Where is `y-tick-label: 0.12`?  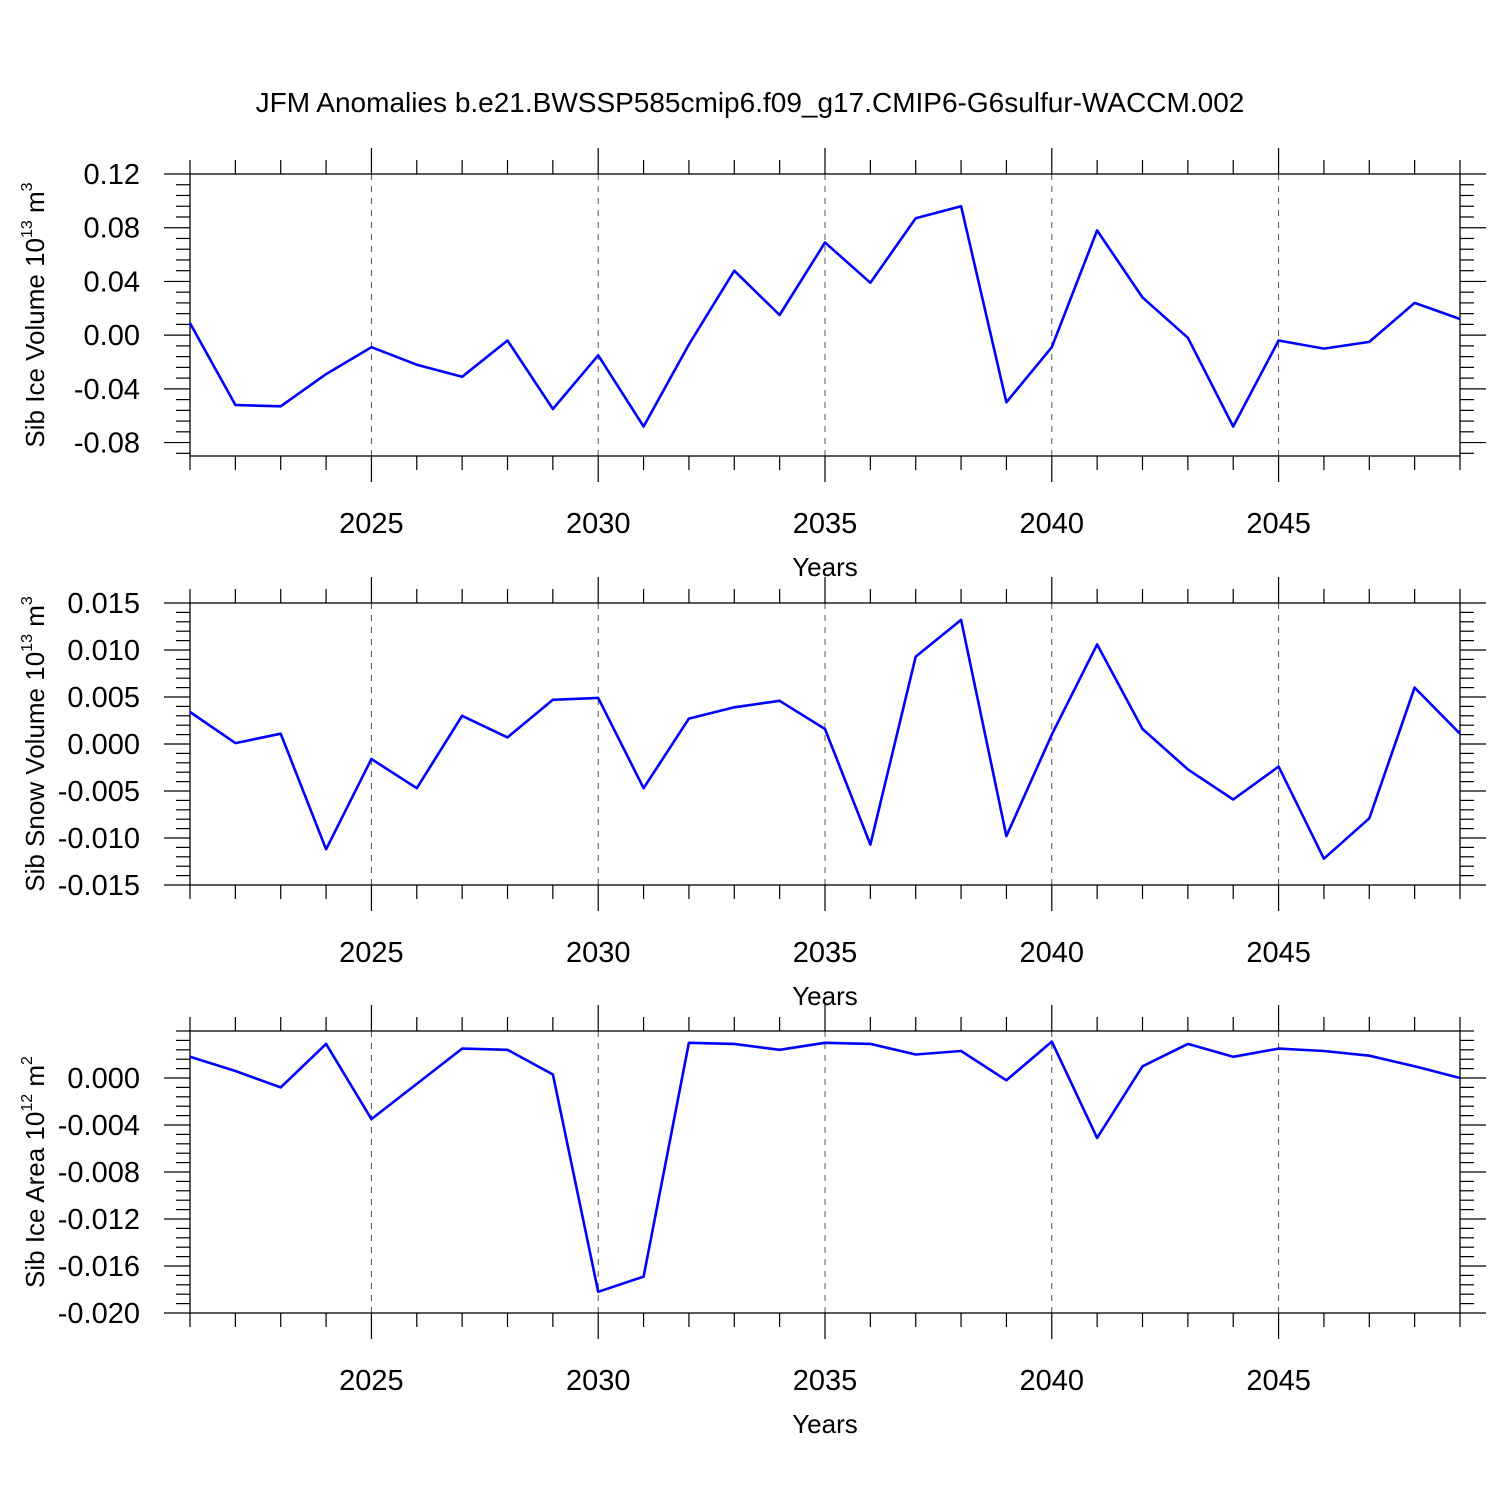
y-tick-label: 0.12 is located at coordinates (112, 175).